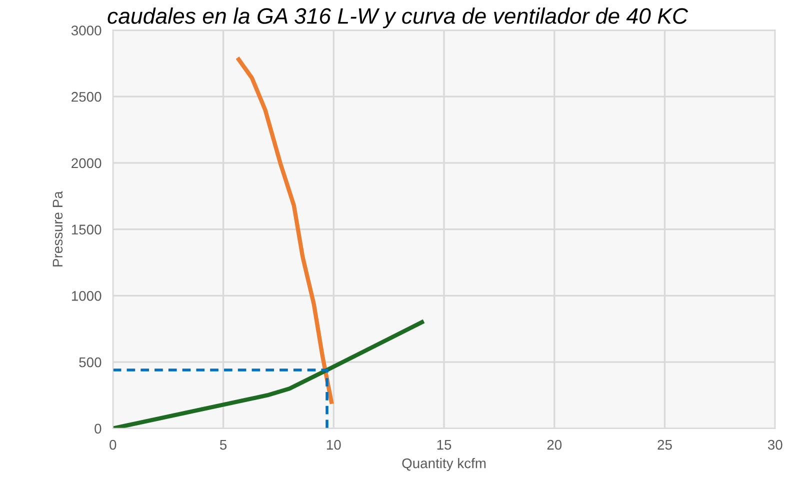  I want to click on y-tick-label: 1000, so click(87, 296).